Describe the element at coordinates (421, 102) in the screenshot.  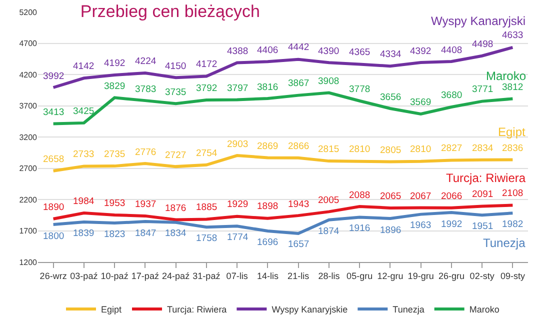
I see `data-label: 3569` at that location.